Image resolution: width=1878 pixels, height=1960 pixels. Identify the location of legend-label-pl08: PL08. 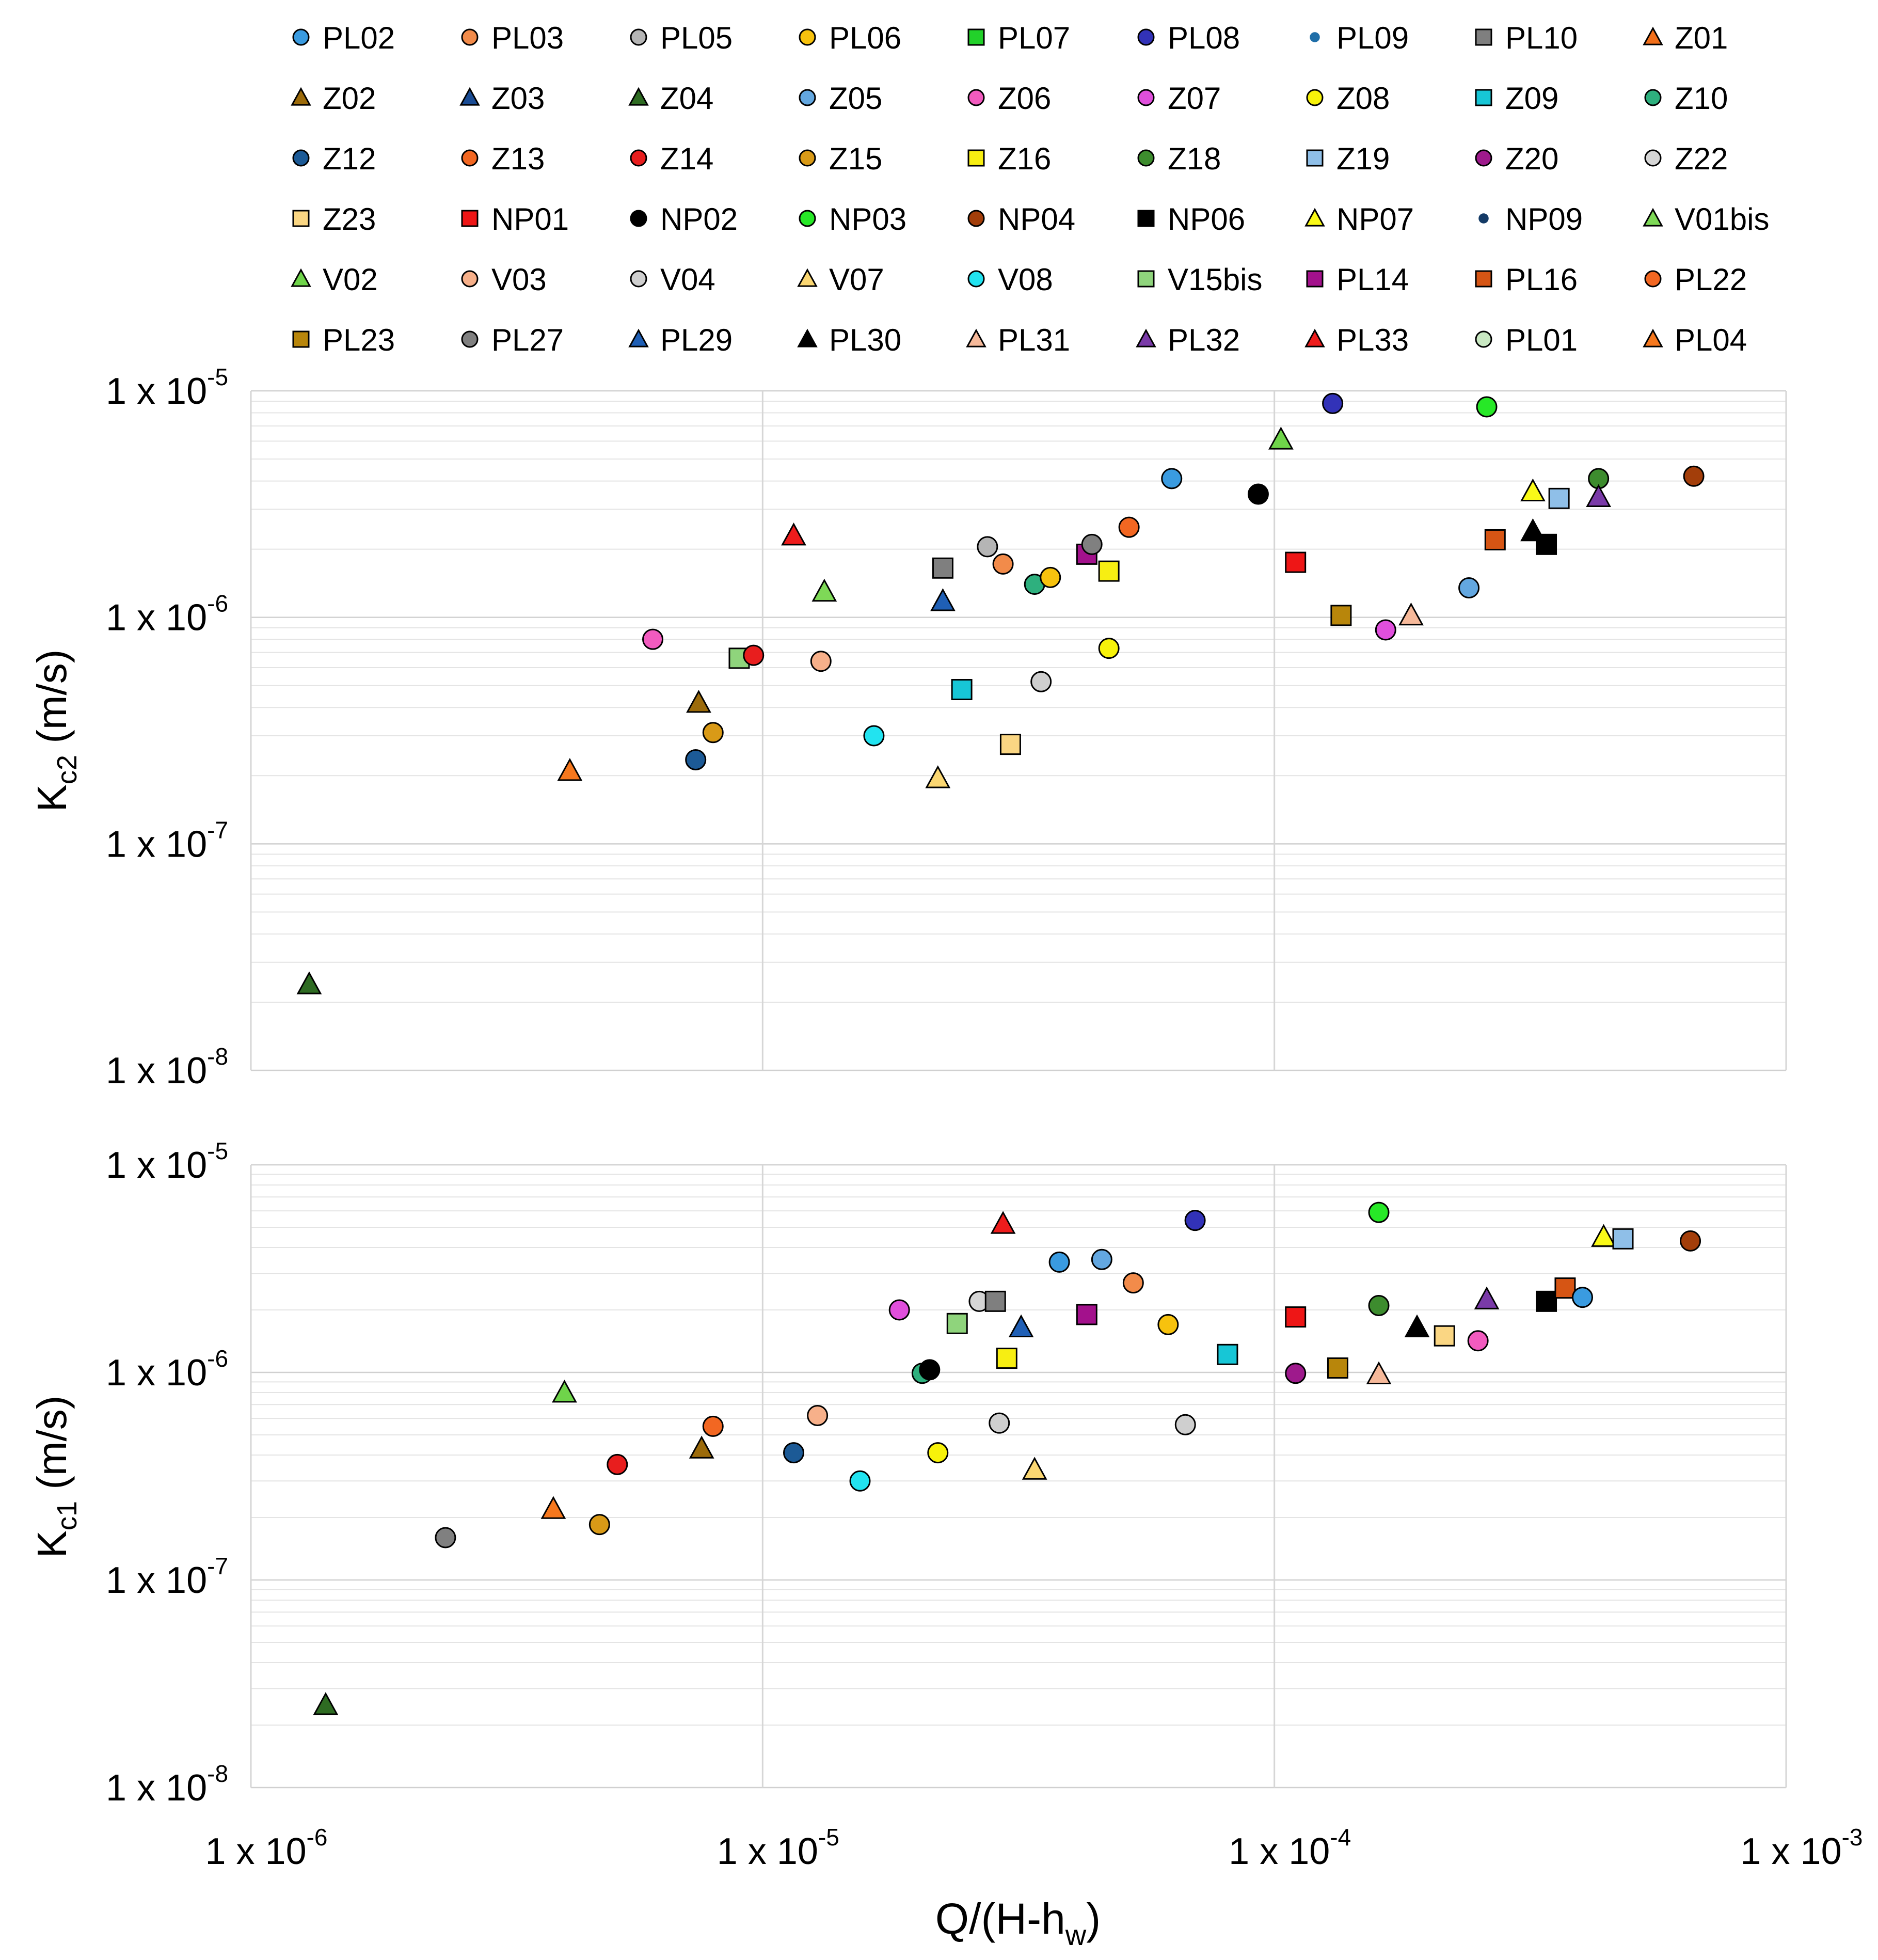
(1204, 38).